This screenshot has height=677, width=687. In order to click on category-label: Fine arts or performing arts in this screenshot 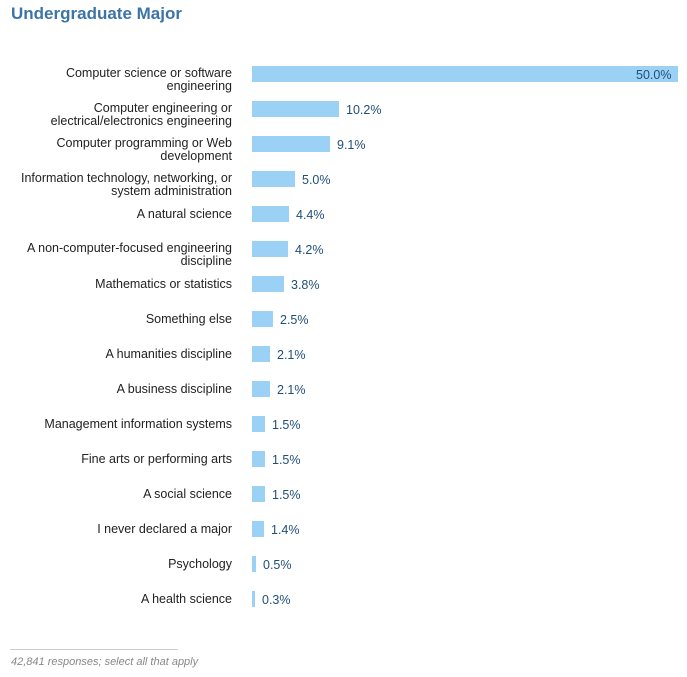, I will do `click(116, 459)`.